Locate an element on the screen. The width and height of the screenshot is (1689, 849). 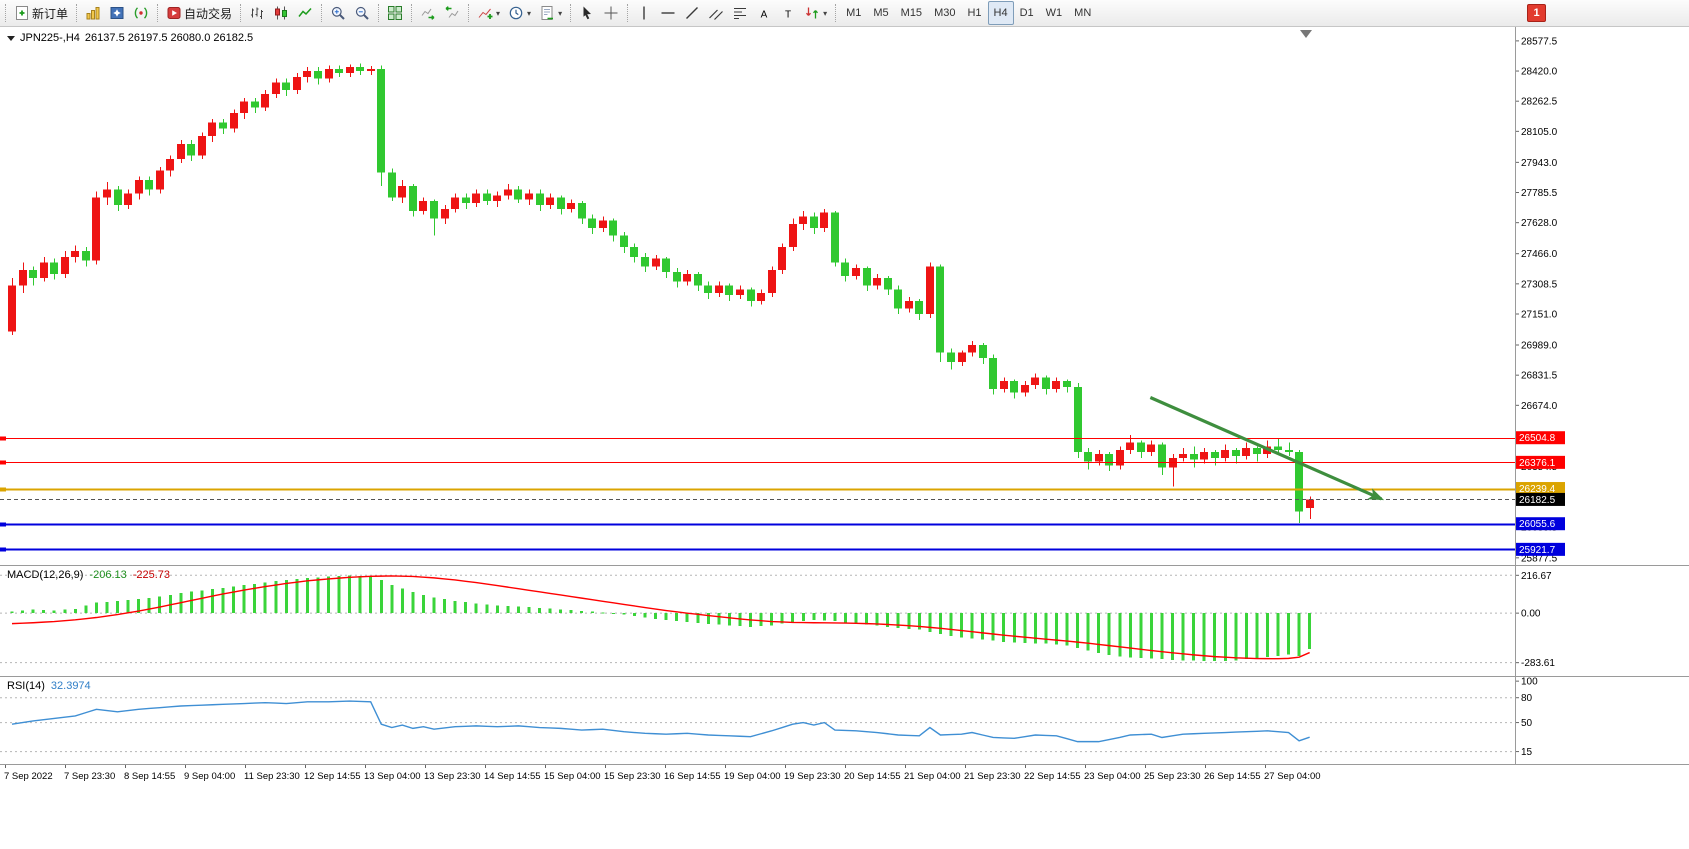
periods-button: ▾ is located at coordinates (519, 13).